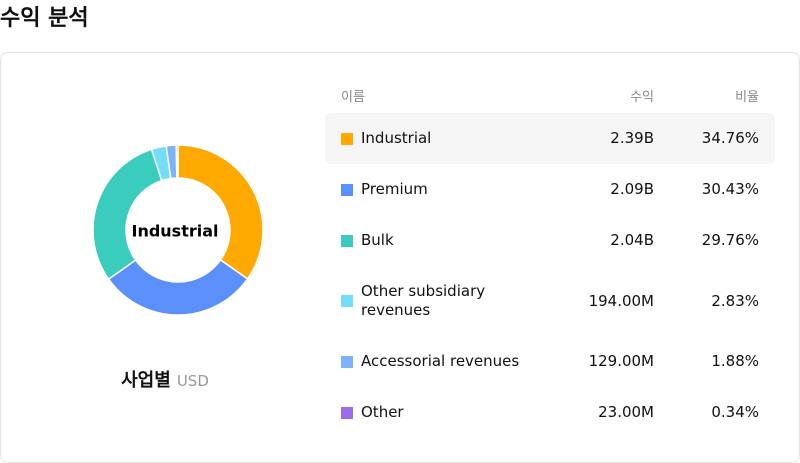 This screenshot has height=463, width=800. What do you see at coordinates (632, 189) in the screenshot?
I see `revenue-cell: 2.09B` at bounding box center [632, 189].